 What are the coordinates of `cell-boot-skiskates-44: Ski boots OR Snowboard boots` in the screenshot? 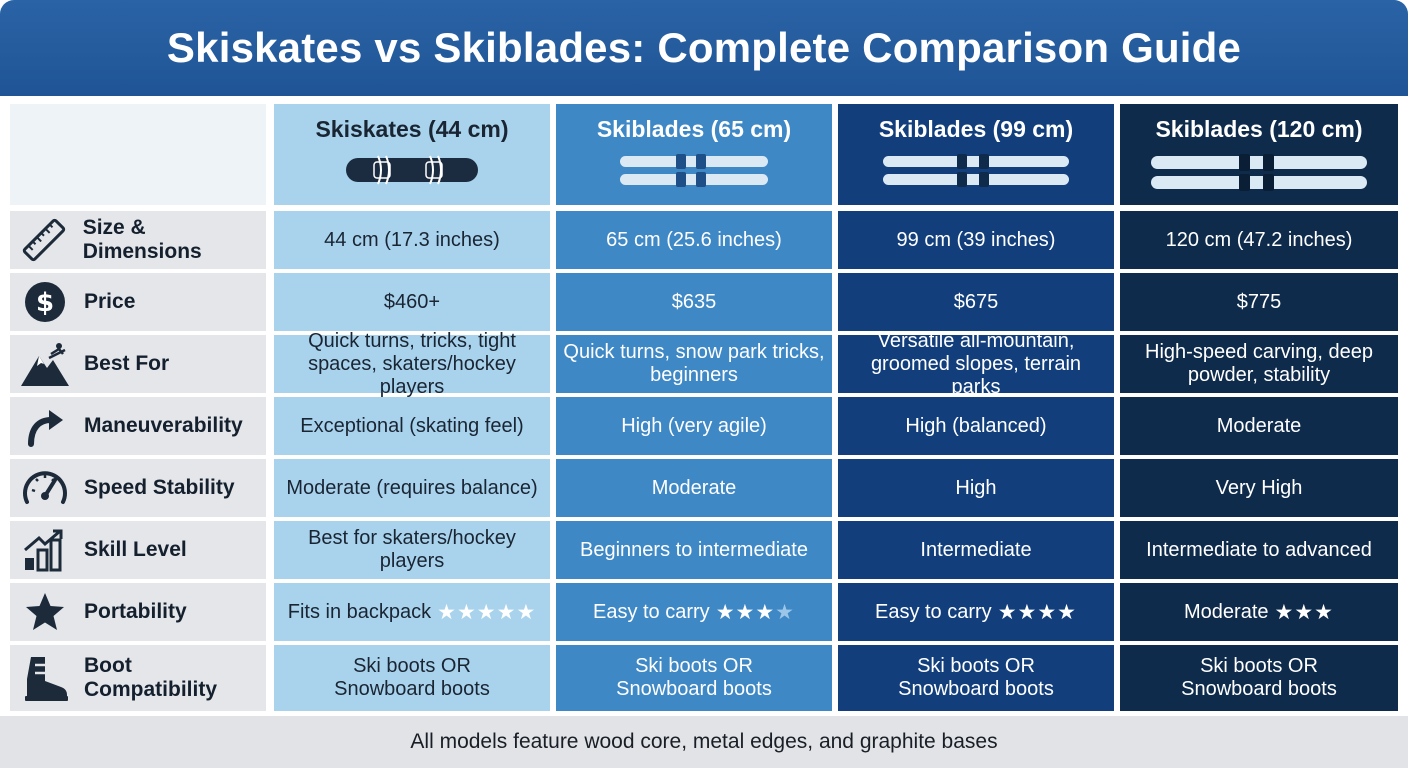 It's located at (412, 678).